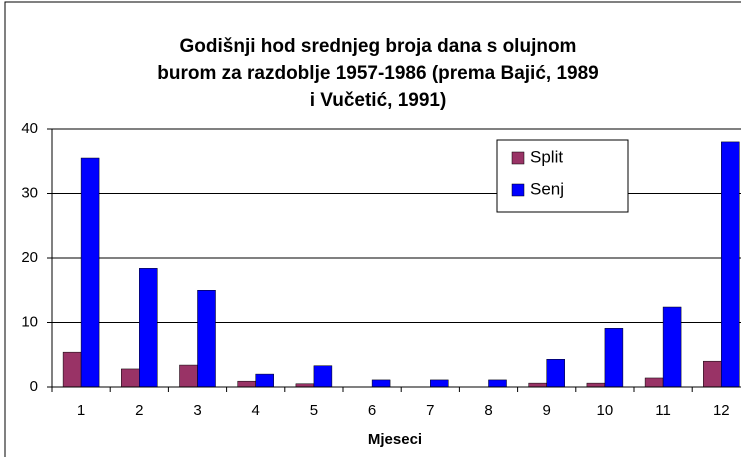  What do you see at coordinates (29, 128) in the screenshot?
I see `y-tick-label: 40` at bounding box center [29, 128].